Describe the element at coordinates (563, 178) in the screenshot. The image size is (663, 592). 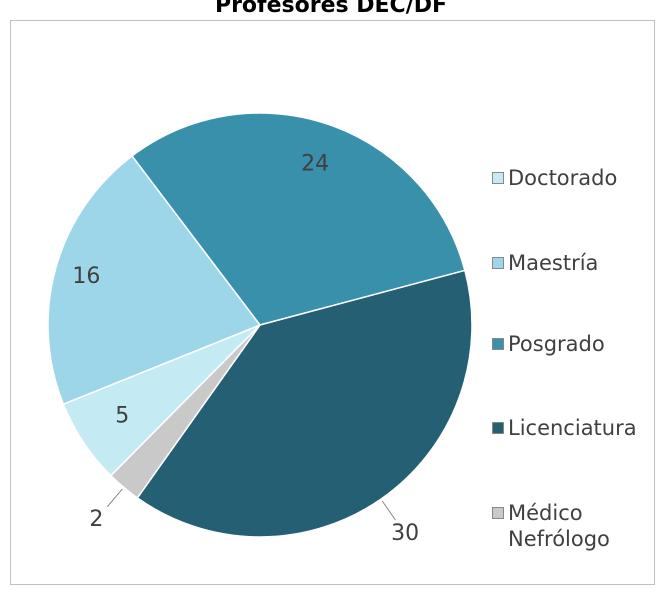
I see `legend-label: Doctorado` at that location.